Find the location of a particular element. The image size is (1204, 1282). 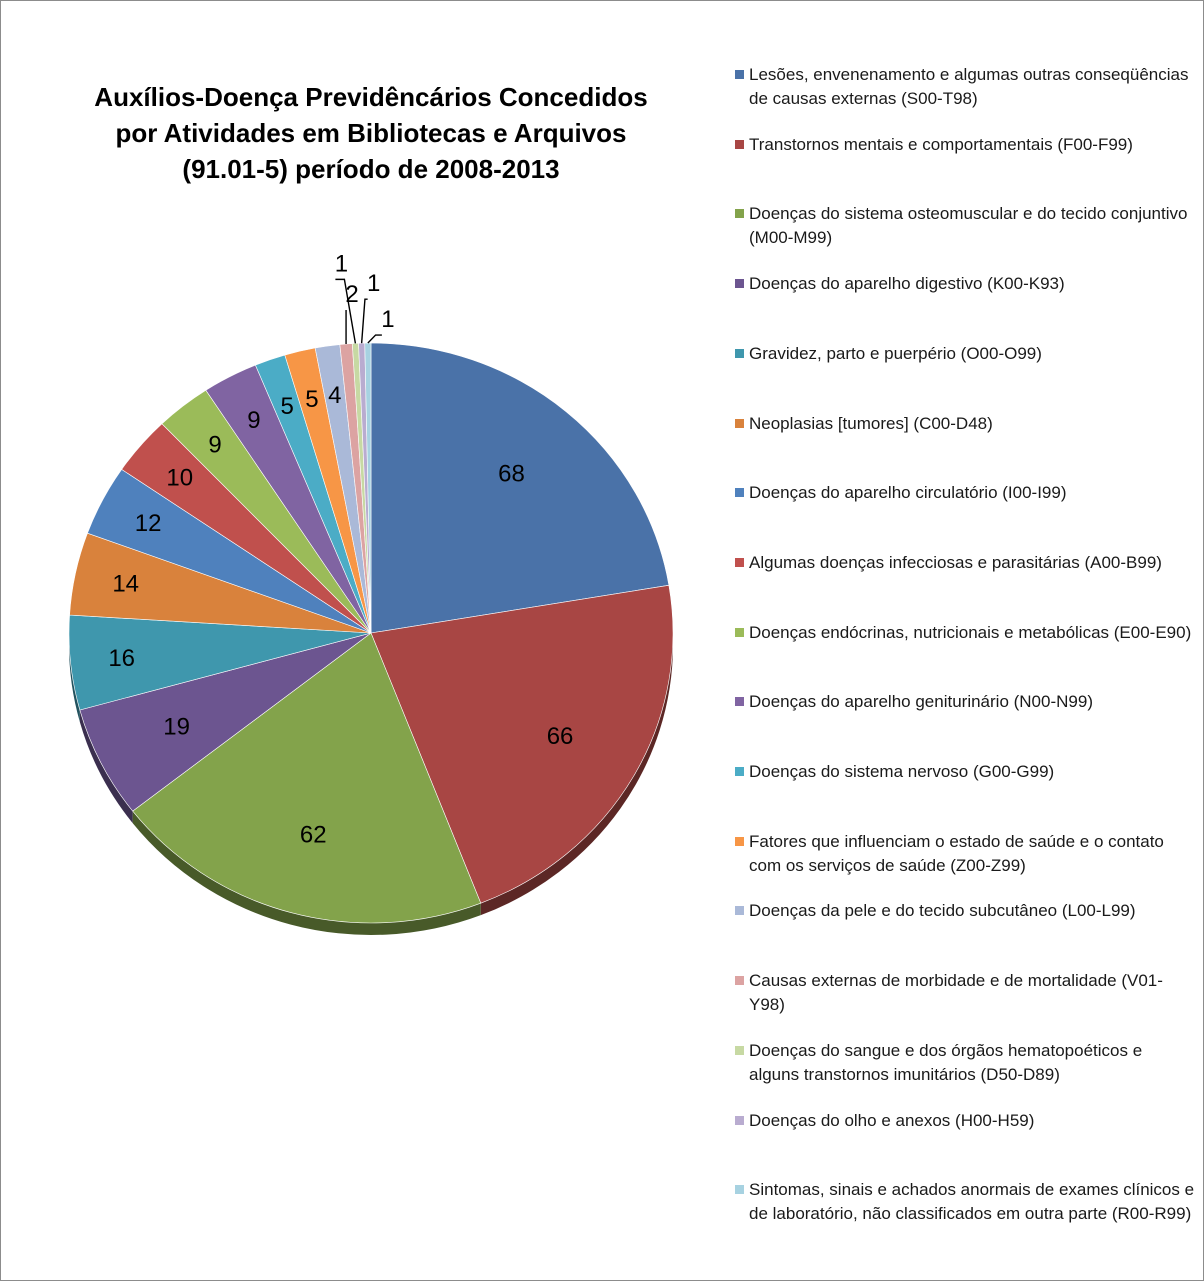

legend-label: Doenças do aparelho digestivo (K00-K93) is located at coordinates (907, 283).